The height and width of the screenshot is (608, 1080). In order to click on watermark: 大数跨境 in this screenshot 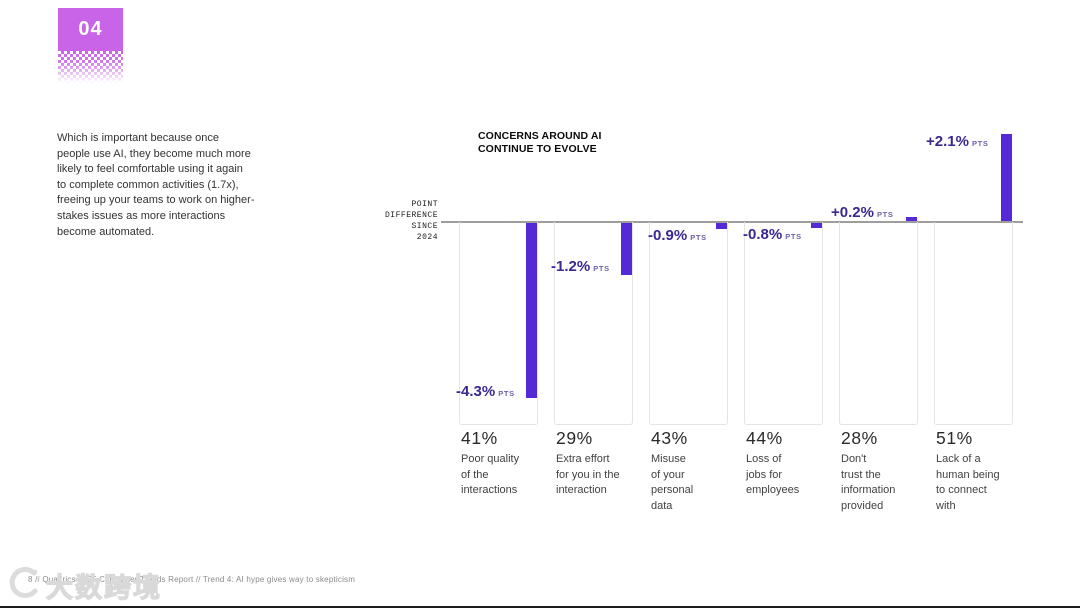, I will do `click(84, 585)`.